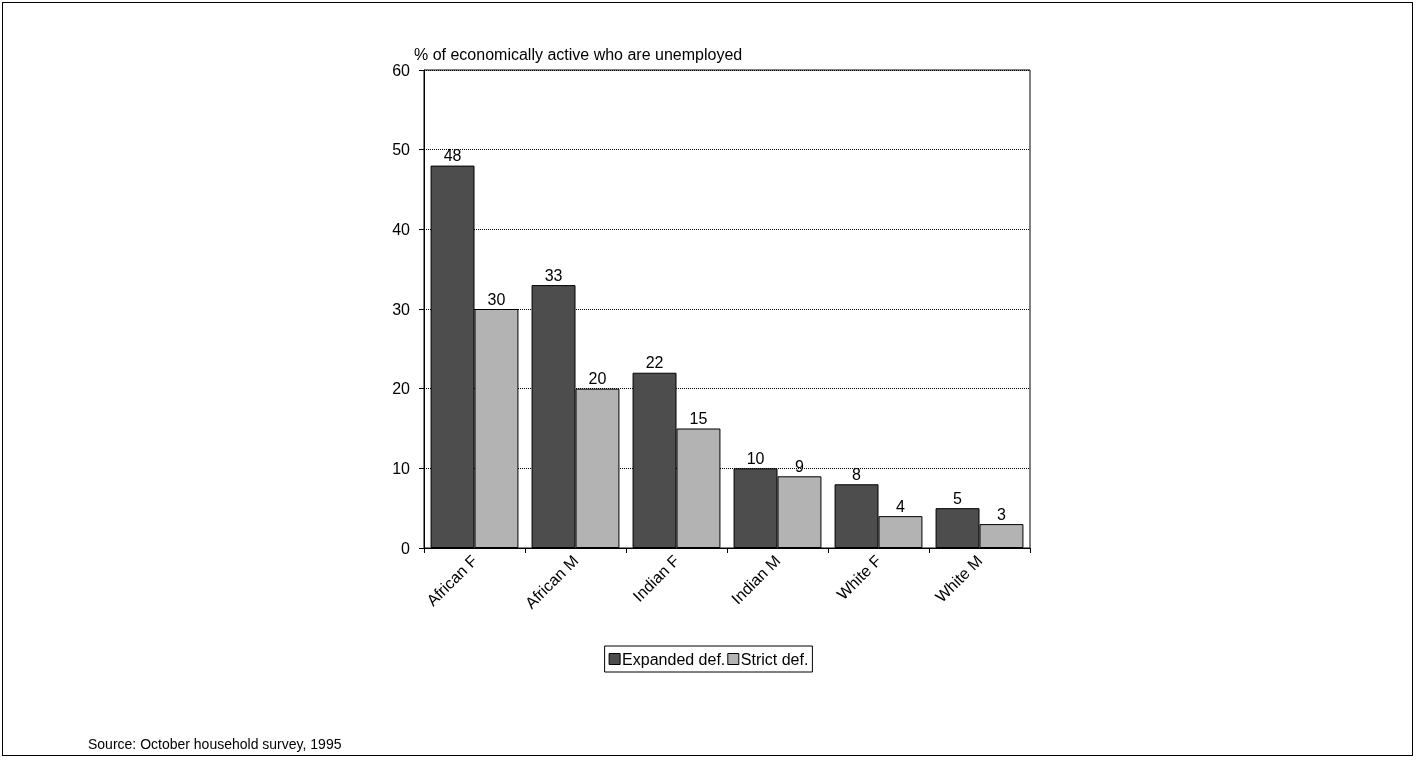 The height and width of the screenshot is (760, 1417). I want to click on legend-label: Expanded def., so click(674, 659).